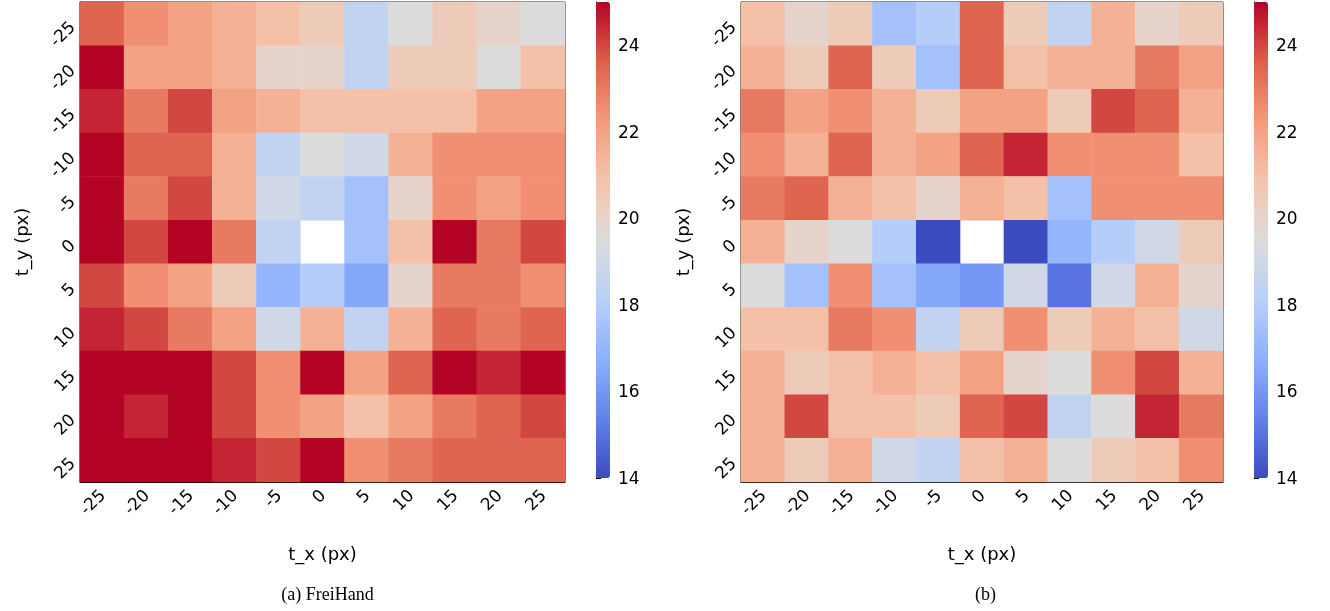  I want to click on text: (a) FreiHand, so click(327, 594).